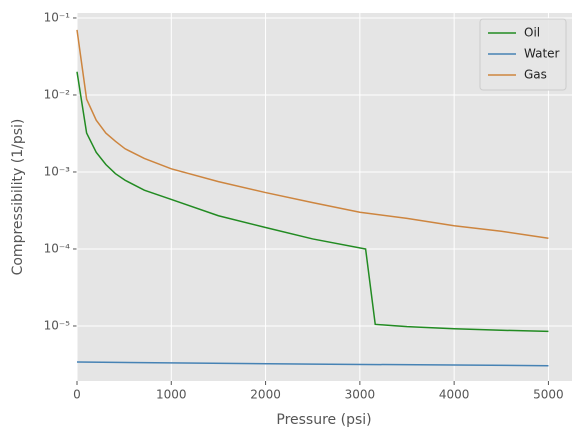  I want to click on x-tick-label: 4000, so click(454, 395).